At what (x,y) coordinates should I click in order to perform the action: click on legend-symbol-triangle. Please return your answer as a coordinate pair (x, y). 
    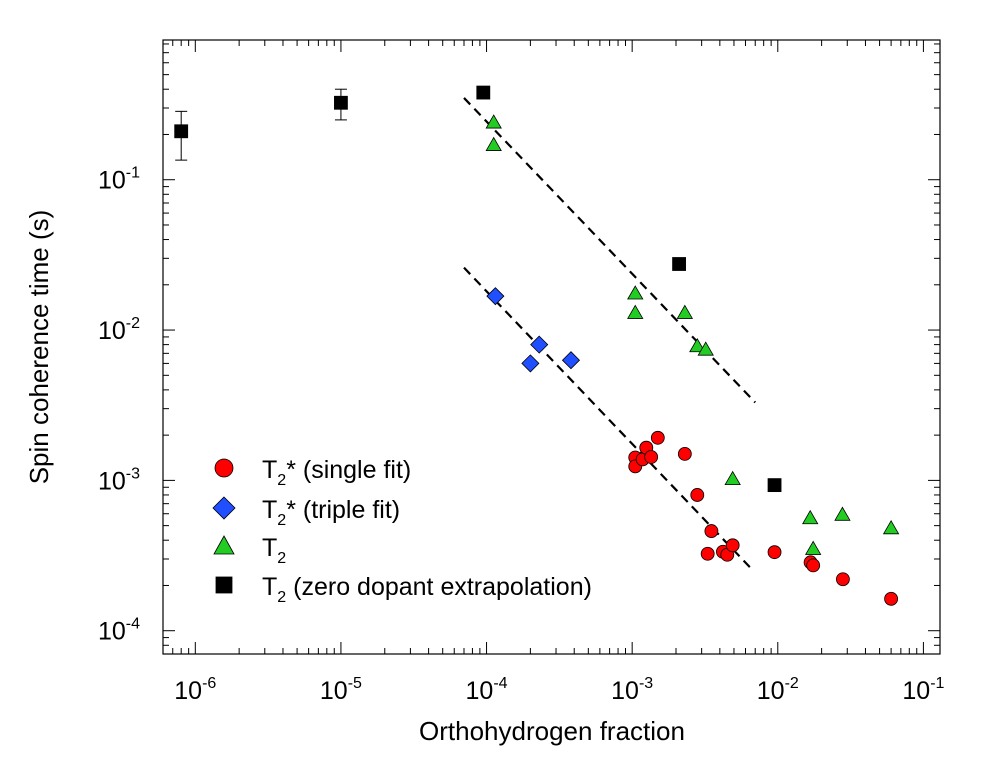
    Looking at the image, I should click on (224, 545).